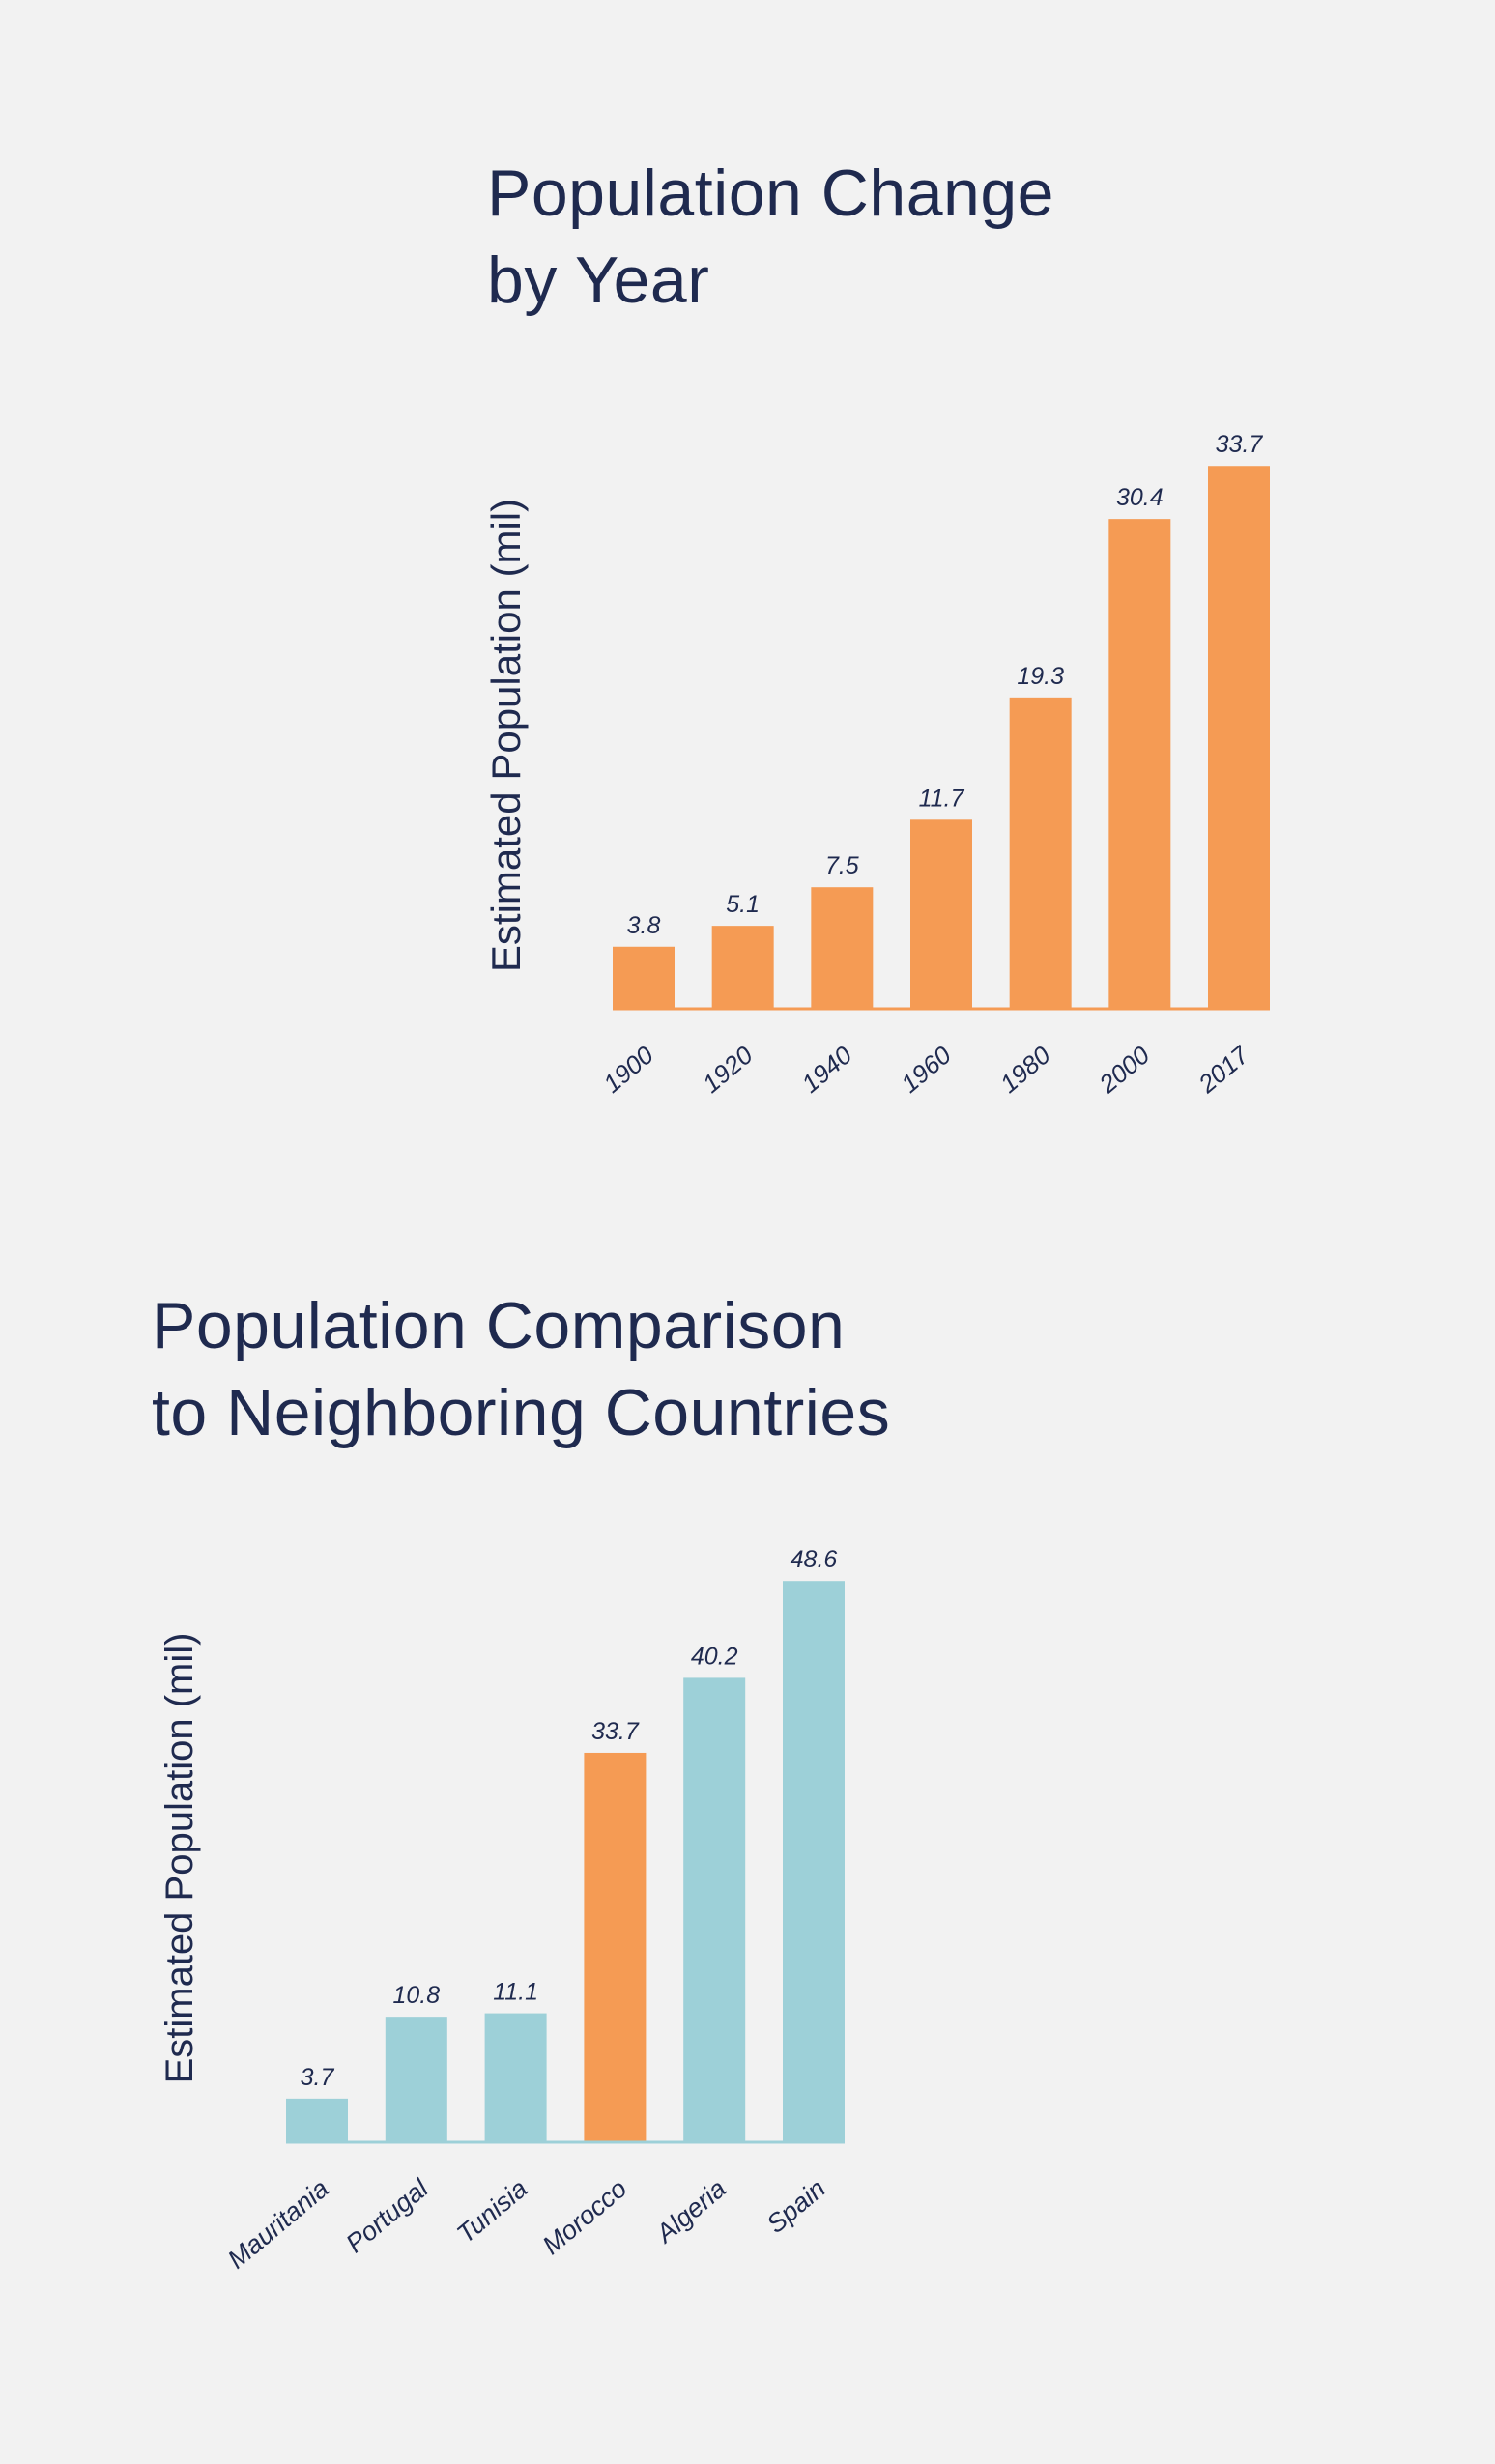  What do you see at coordinates (771, 237) in the screenshot?
I see `chart-title-population-change: Population Change by Year` at bounding box center [771, 237].